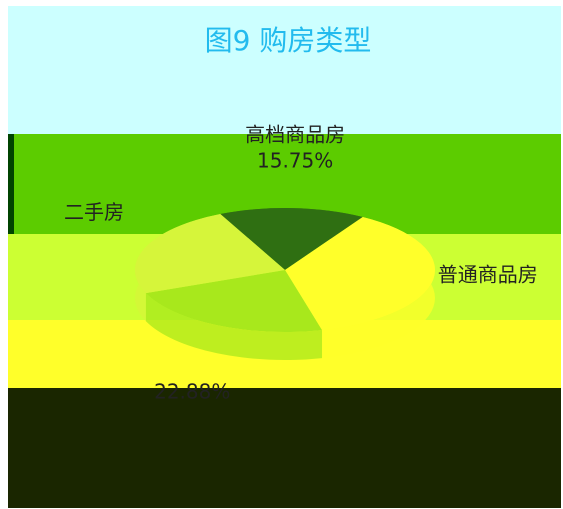 The width and height of the screenshot is (563, 509). What do you see at coordinates (295, 135) in the screenshot?
I see `slice-label: 高档商品房` at bounding box center [295, 135].